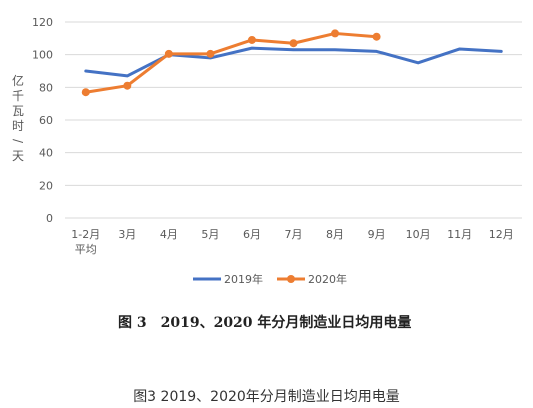  What do you see at coordinates (18, 126) in the screenshot?
I see `y-axis-label-char: 时` at bounding box center [18, 126].